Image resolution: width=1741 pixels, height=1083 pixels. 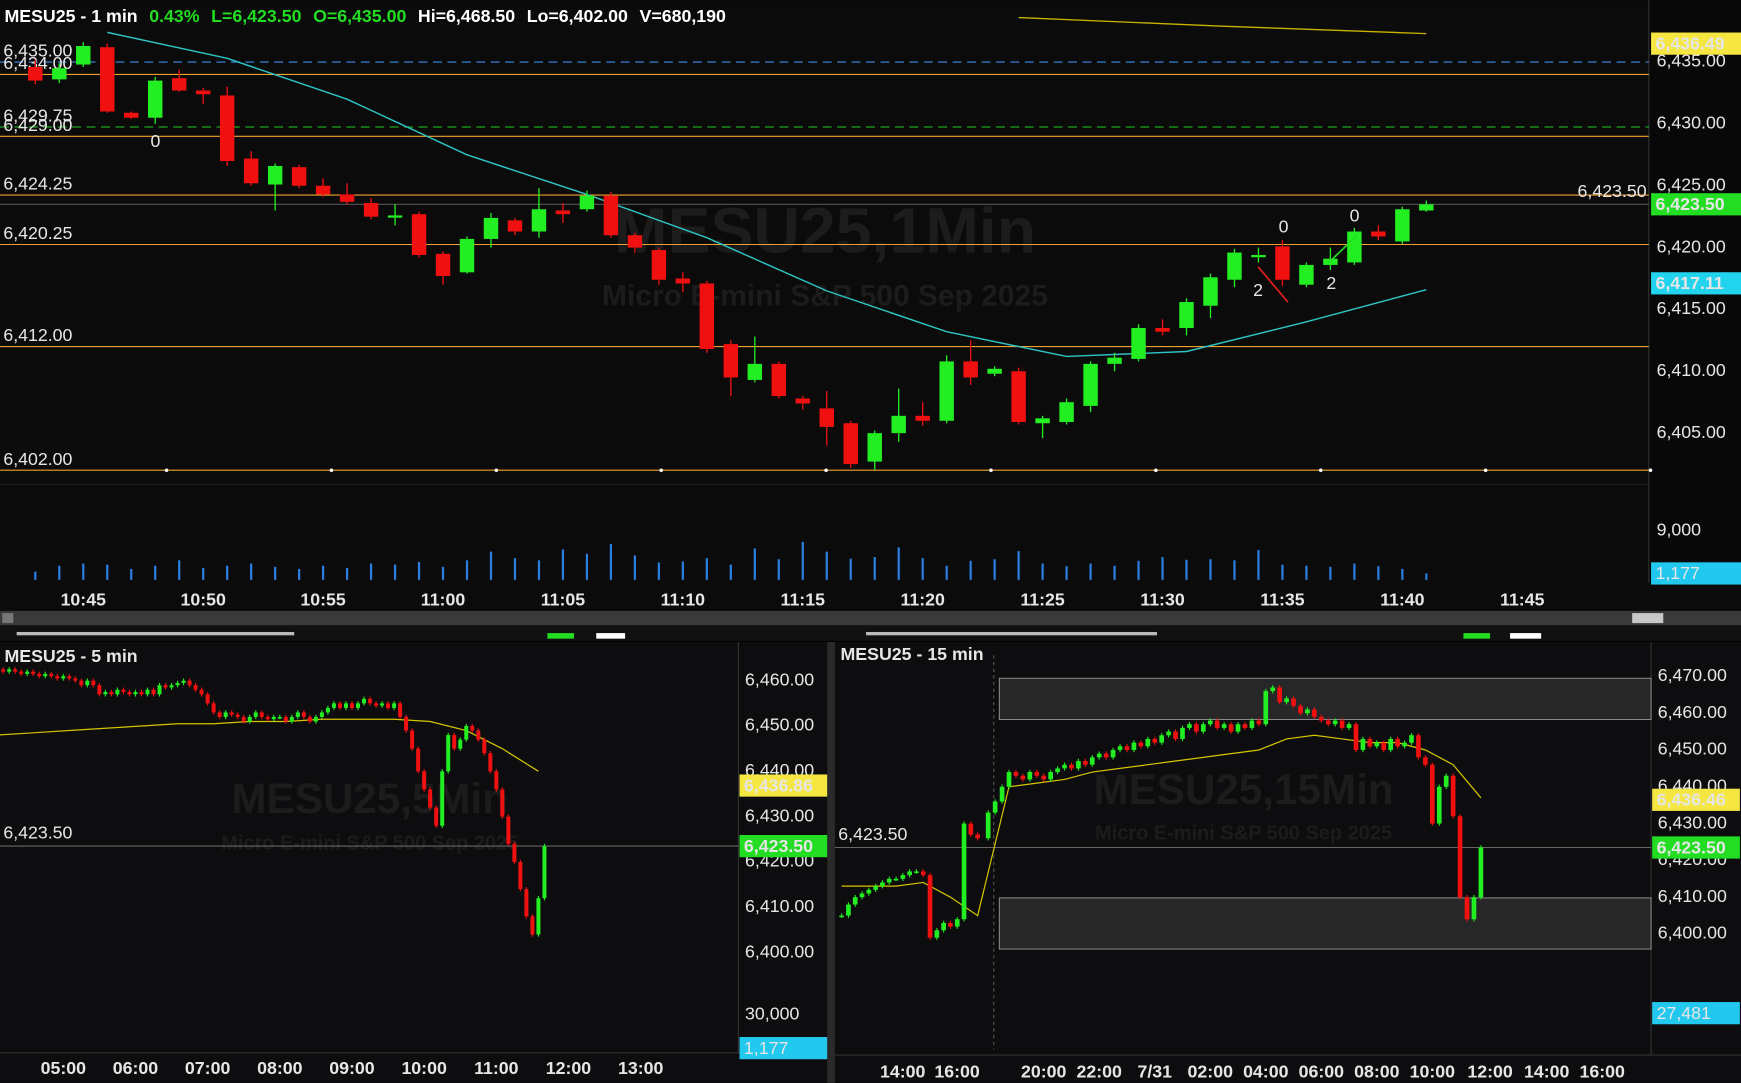 I want to click on x-tick-label: 04:00, so click(x=1266, y=1071).